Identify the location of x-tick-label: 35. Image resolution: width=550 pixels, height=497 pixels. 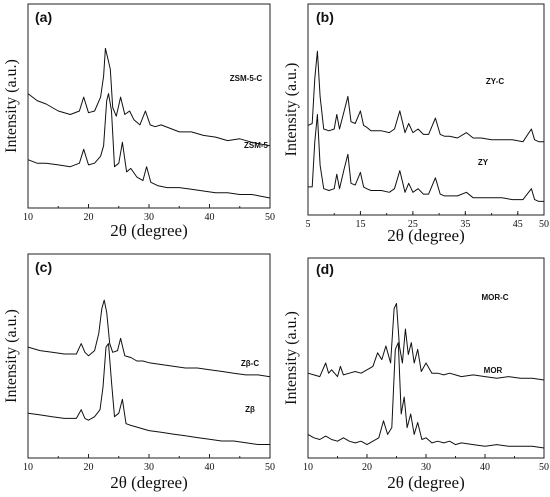
(465, 224).